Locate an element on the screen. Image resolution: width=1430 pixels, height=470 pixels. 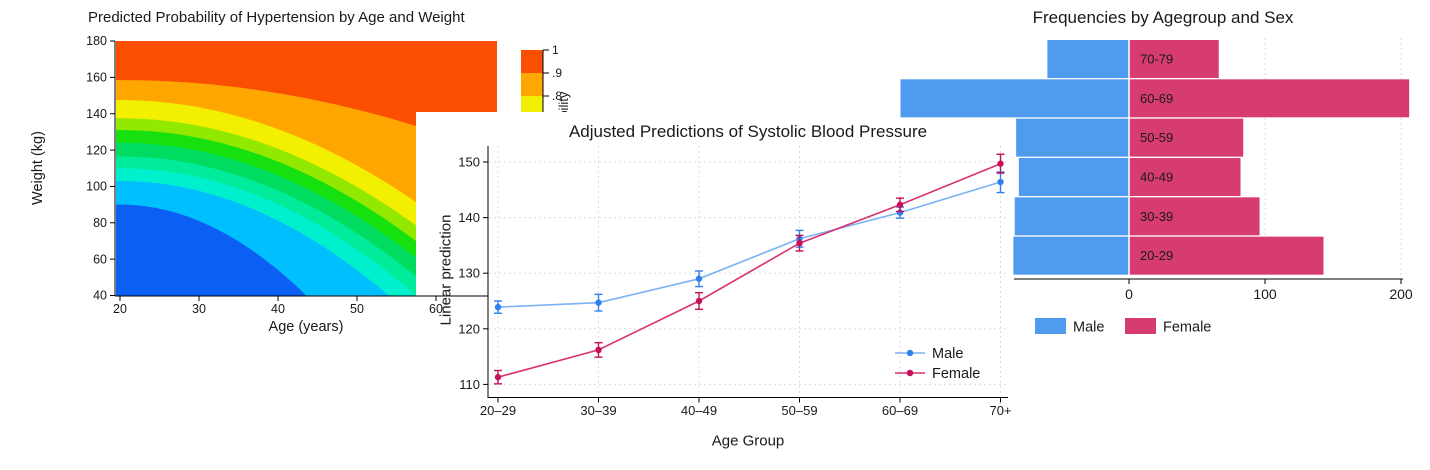
pyramid-agegroup-label: 40-49 is located at coordinates (1156, 176).